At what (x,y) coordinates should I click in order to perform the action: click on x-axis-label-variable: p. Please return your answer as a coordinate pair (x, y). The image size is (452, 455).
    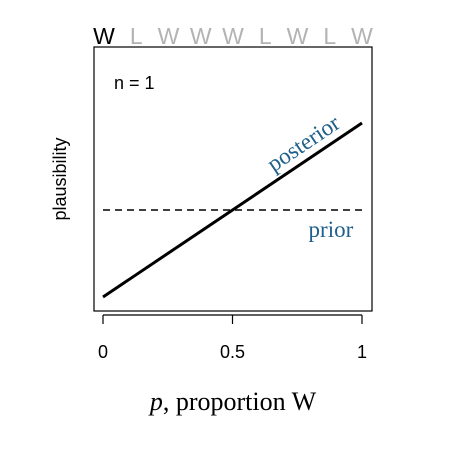
    Looking at the image, I should click on (155, 401).